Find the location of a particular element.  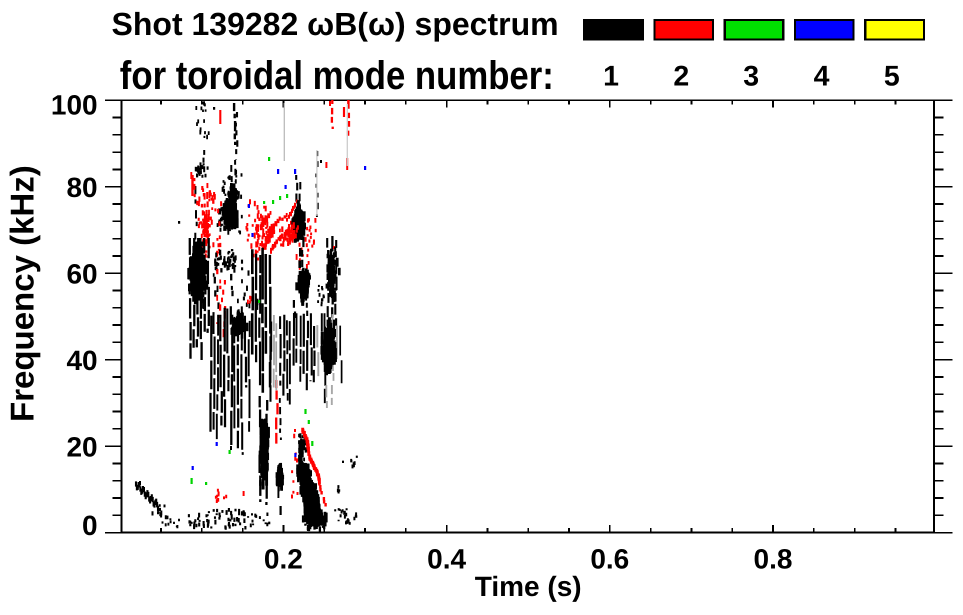

svg-text: 0.2 is located at coordinates (283, 558).